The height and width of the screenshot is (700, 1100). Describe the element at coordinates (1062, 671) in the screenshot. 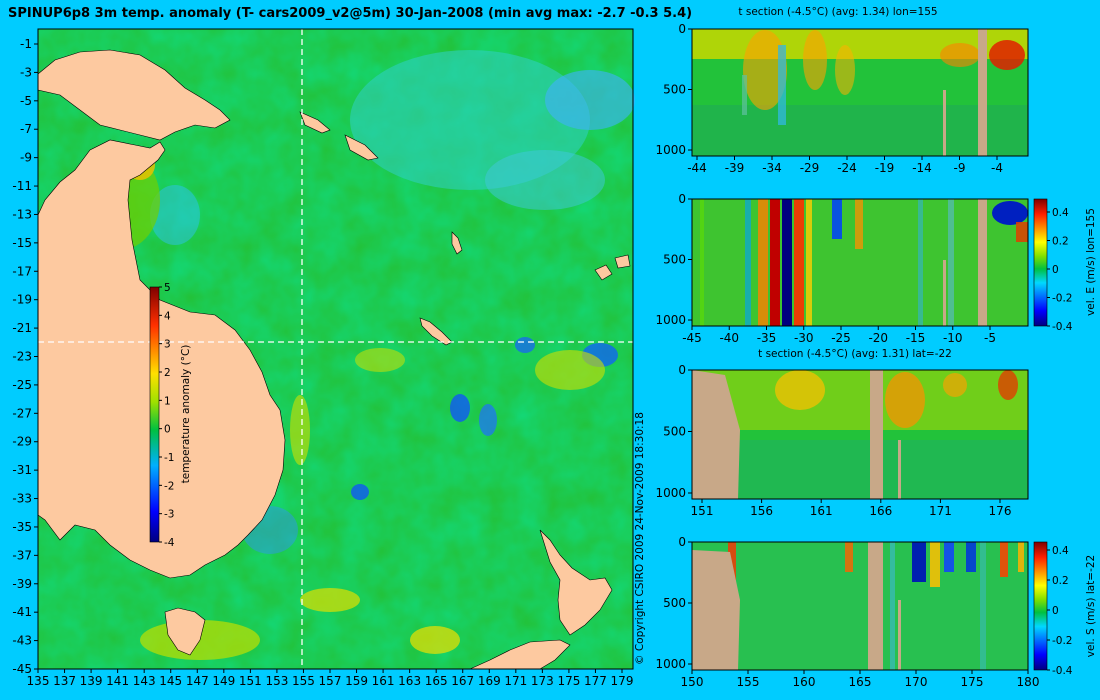

I see `panel-4-colorbar-tick-label: -0.4` at that location.